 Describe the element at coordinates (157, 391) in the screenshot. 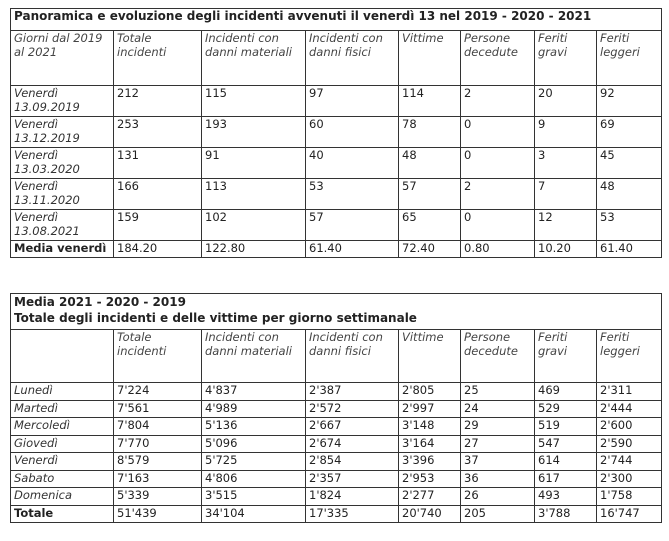

I see `table-cell: 7'224` at that location.